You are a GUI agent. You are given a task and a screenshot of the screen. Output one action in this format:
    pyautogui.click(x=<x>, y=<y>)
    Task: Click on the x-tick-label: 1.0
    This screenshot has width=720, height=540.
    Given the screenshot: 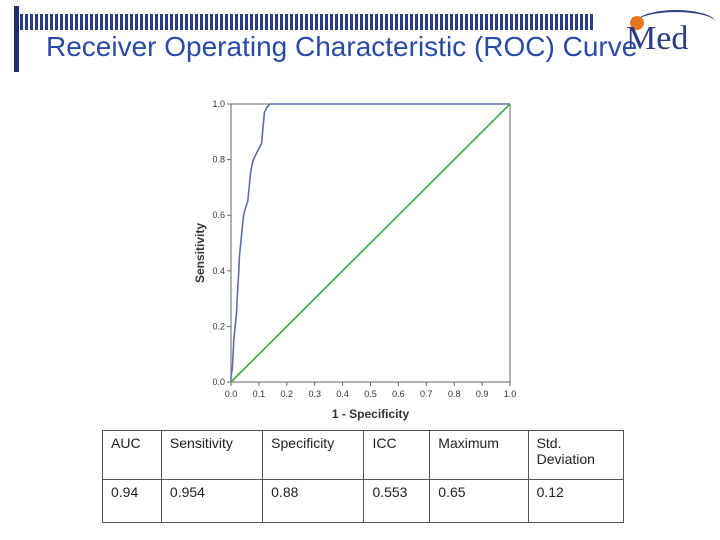 What is the action you would take?
    pyautogui.click(x=510, y=394)
    